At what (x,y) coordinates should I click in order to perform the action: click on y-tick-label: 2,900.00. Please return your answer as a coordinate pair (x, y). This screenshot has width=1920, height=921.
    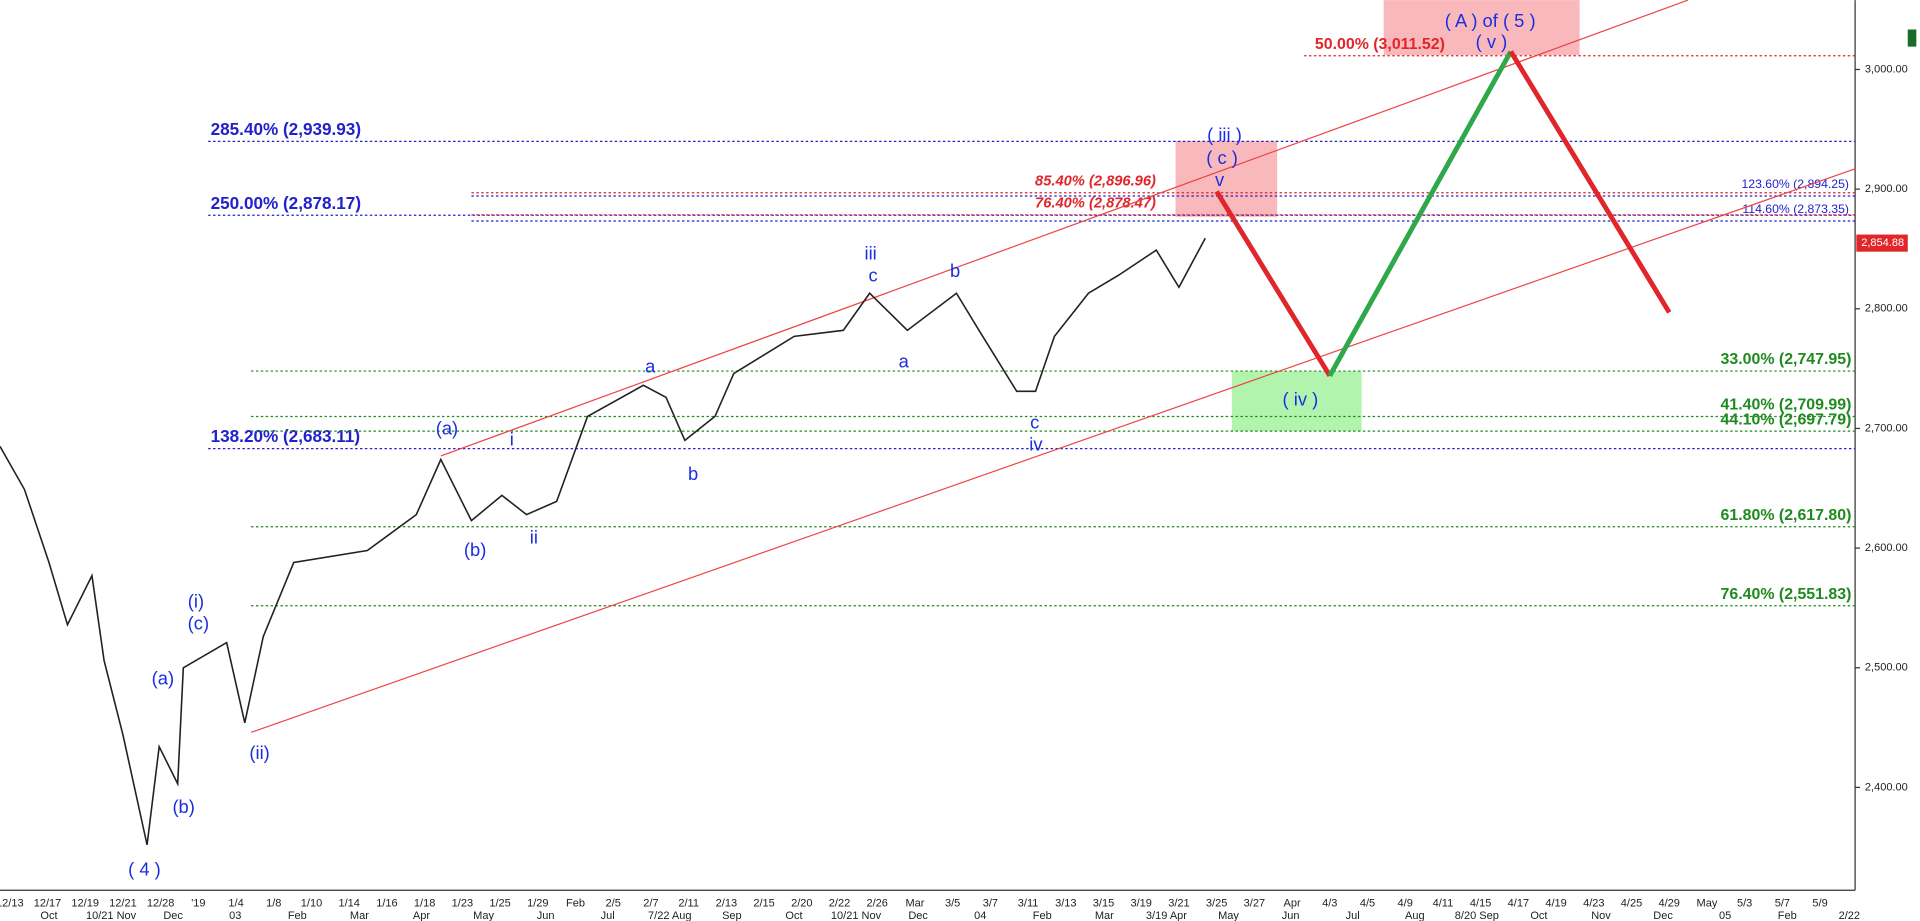
    Looking at the image, I should click on (1886, 189).